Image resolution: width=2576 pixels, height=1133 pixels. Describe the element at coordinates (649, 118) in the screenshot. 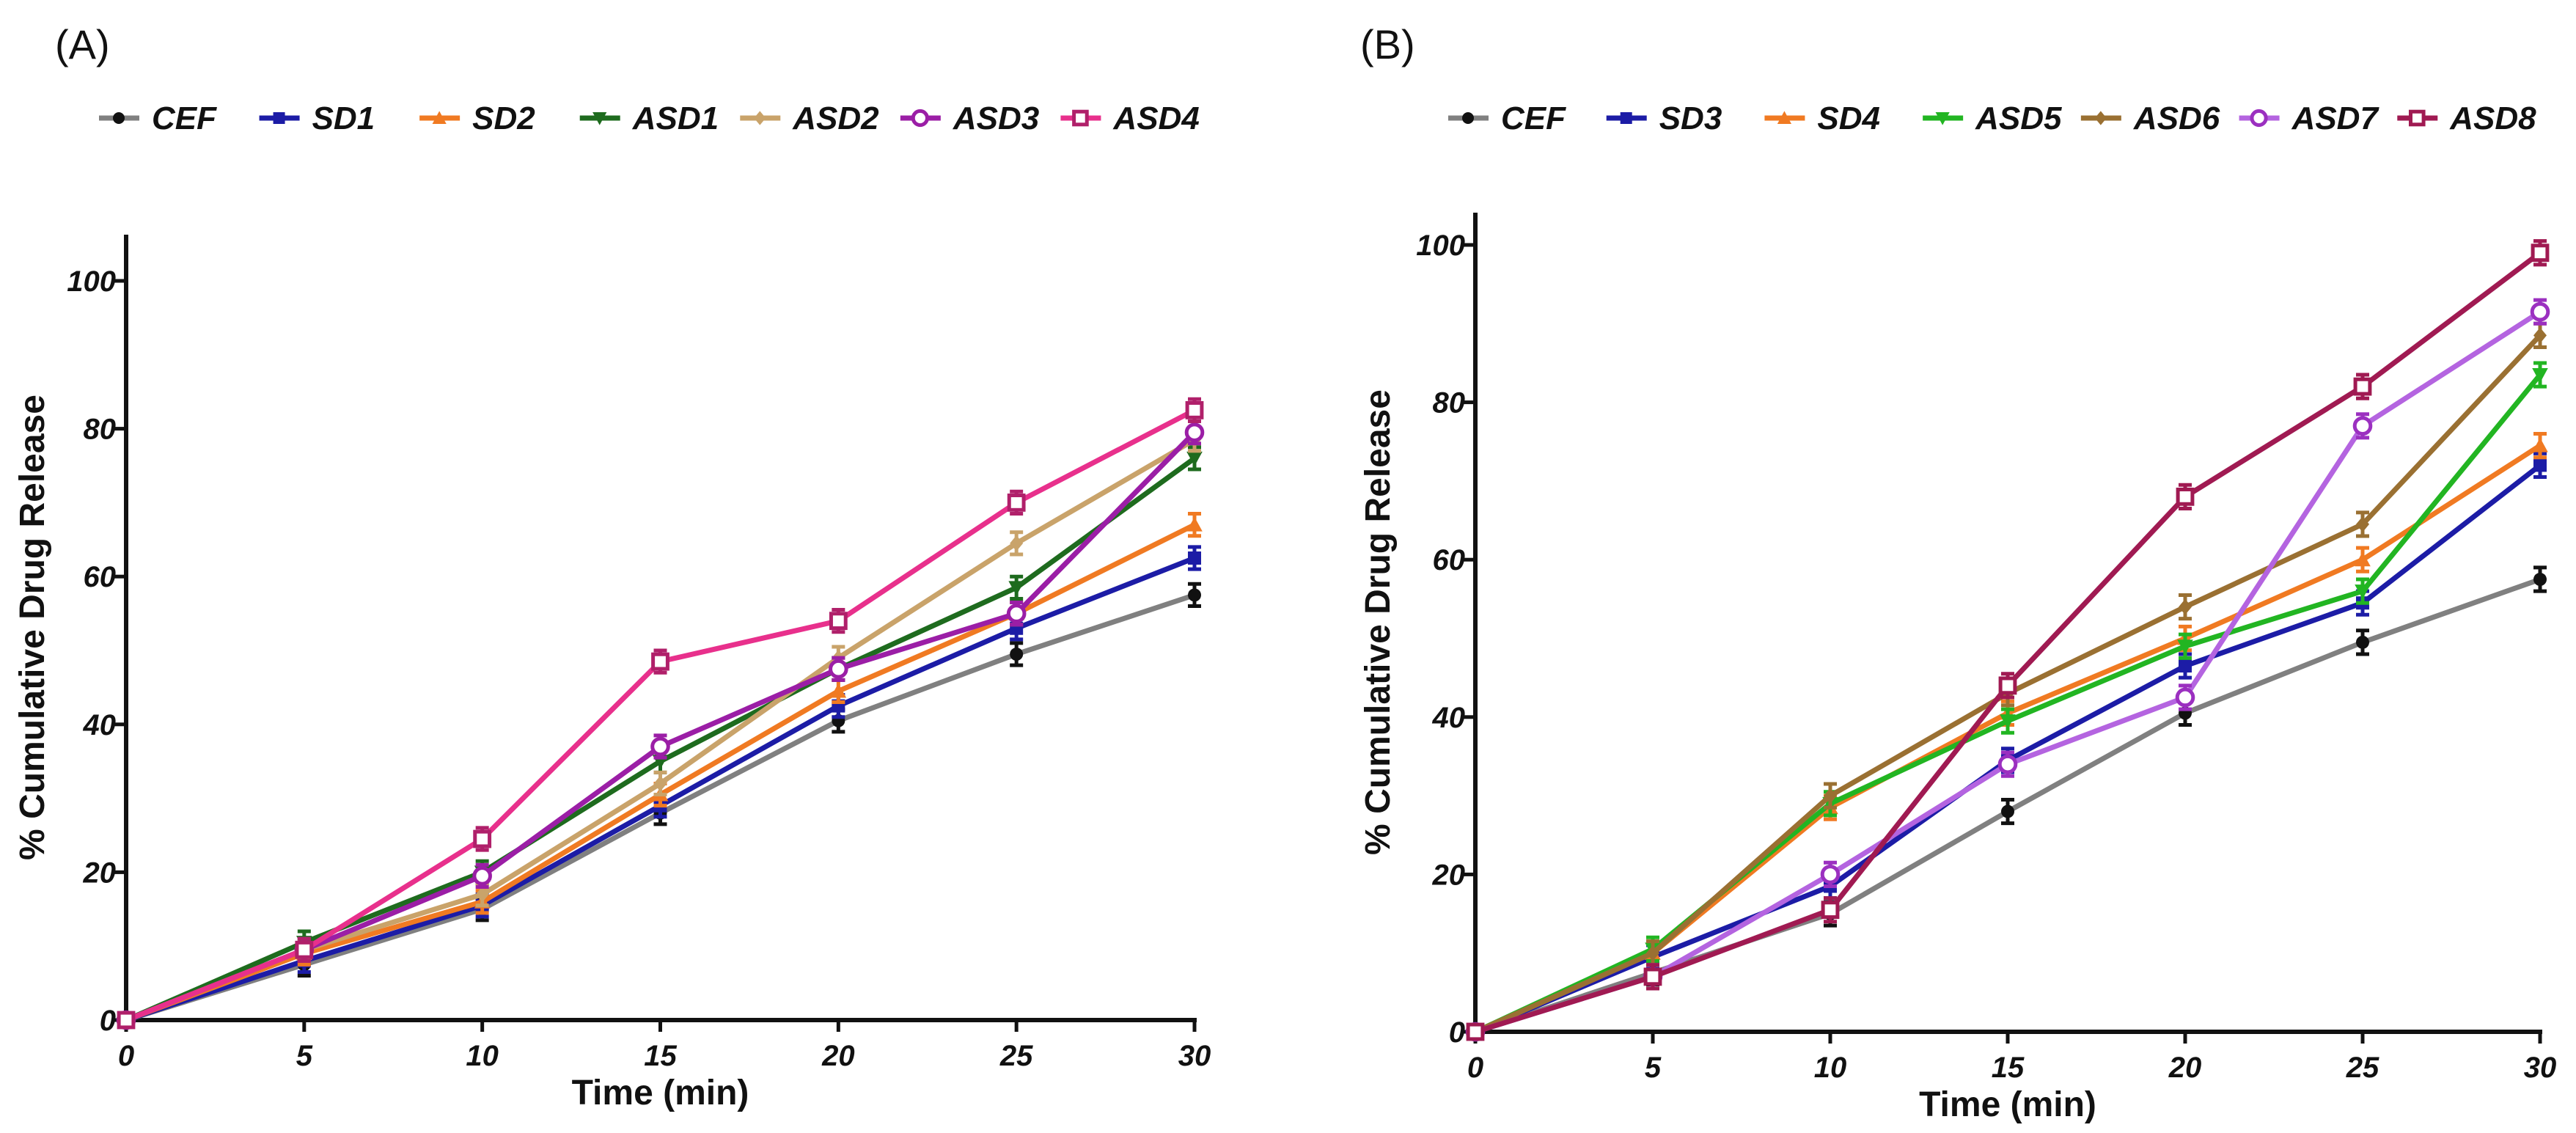

I see `legend-item-asd1: ASD1` at that location.